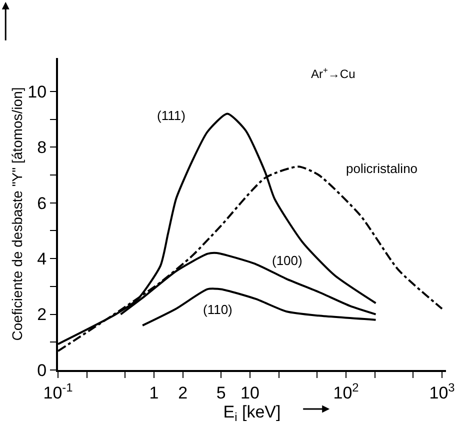  I want to click on x-tick-label: 1, so click(154, 392).